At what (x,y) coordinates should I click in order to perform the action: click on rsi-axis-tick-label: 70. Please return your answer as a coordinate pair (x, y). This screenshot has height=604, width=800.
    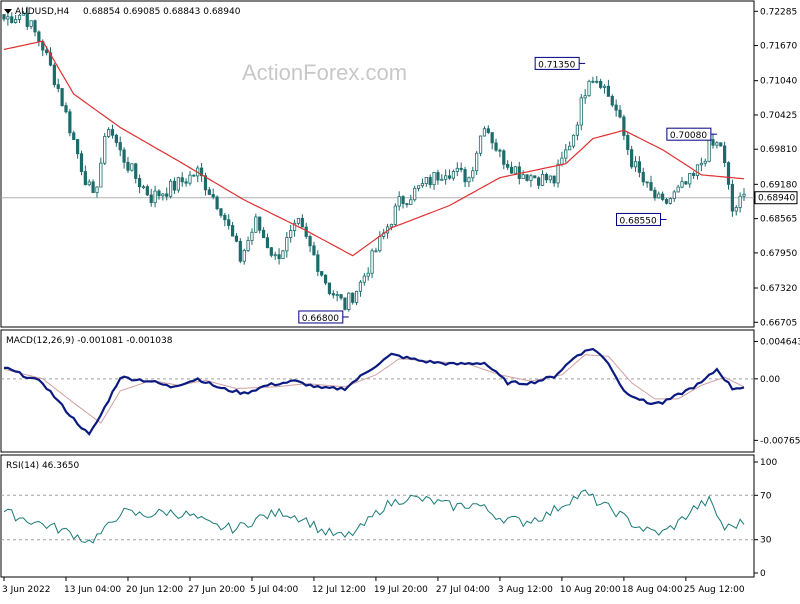
    Looking at the image, I should click on (766, 496).